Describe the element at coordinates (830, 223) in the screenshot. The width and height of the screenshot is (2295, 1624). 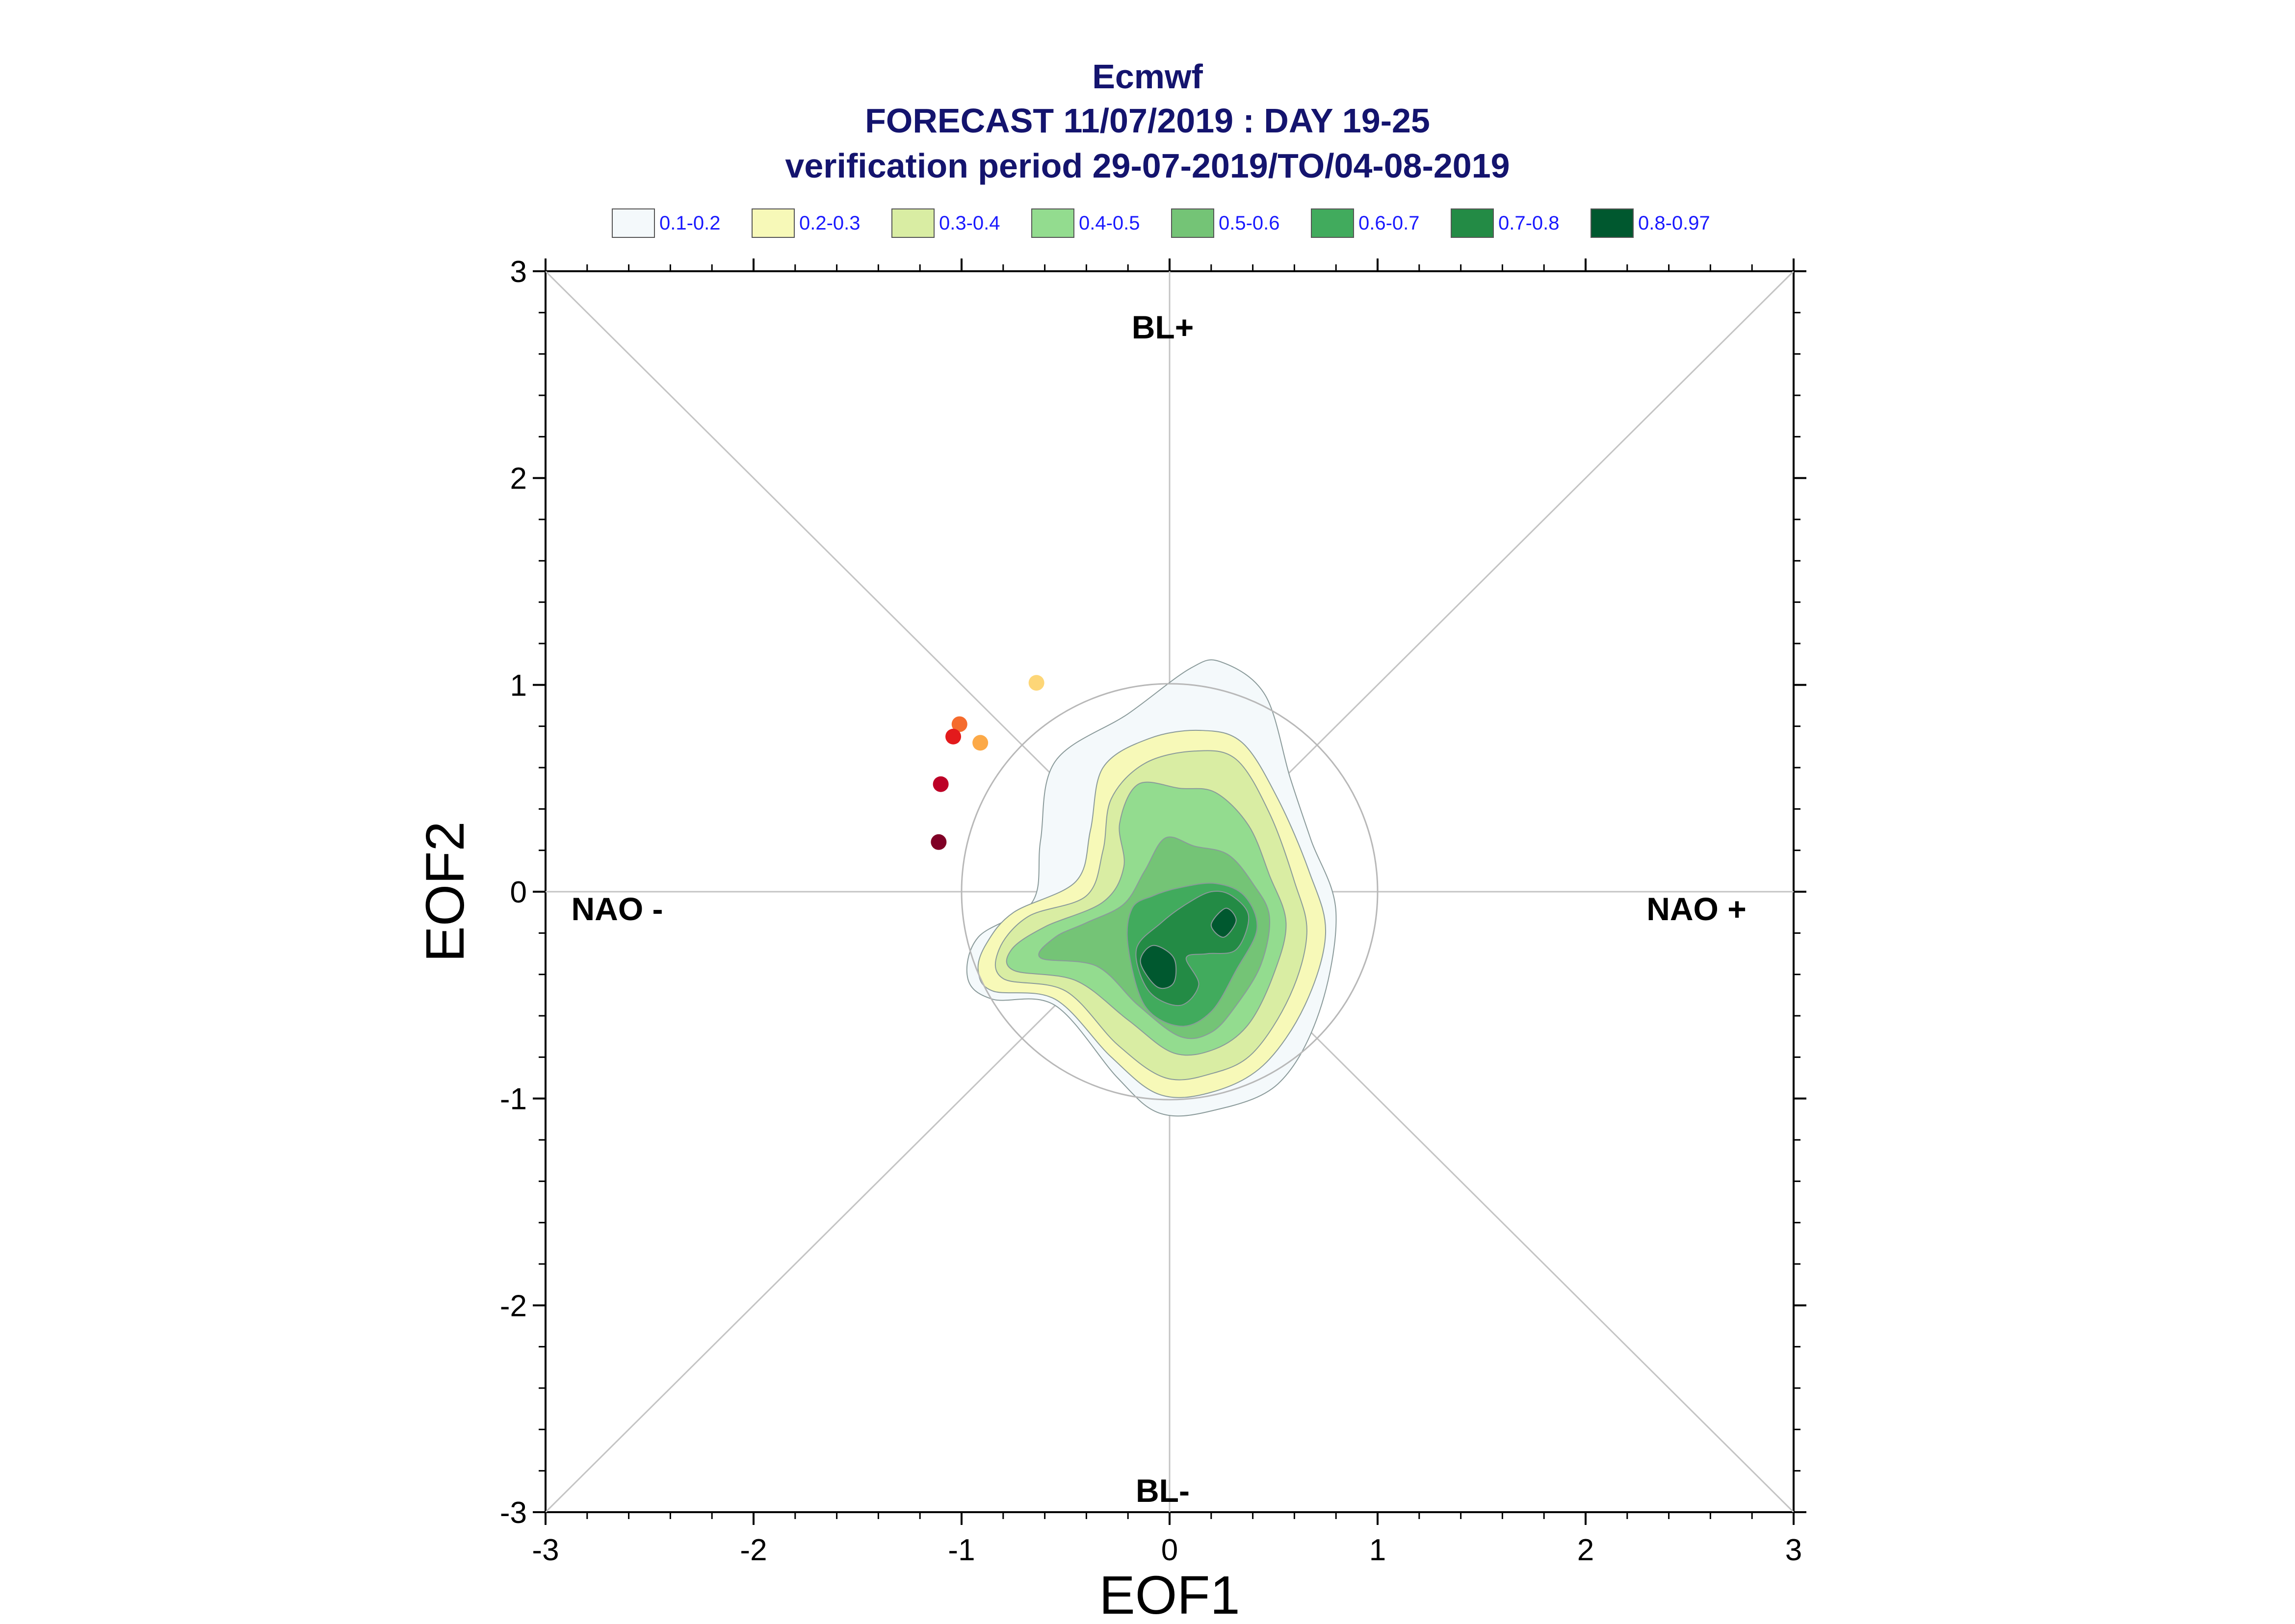
I see `legend-label: 0.2-0.3` at that location.